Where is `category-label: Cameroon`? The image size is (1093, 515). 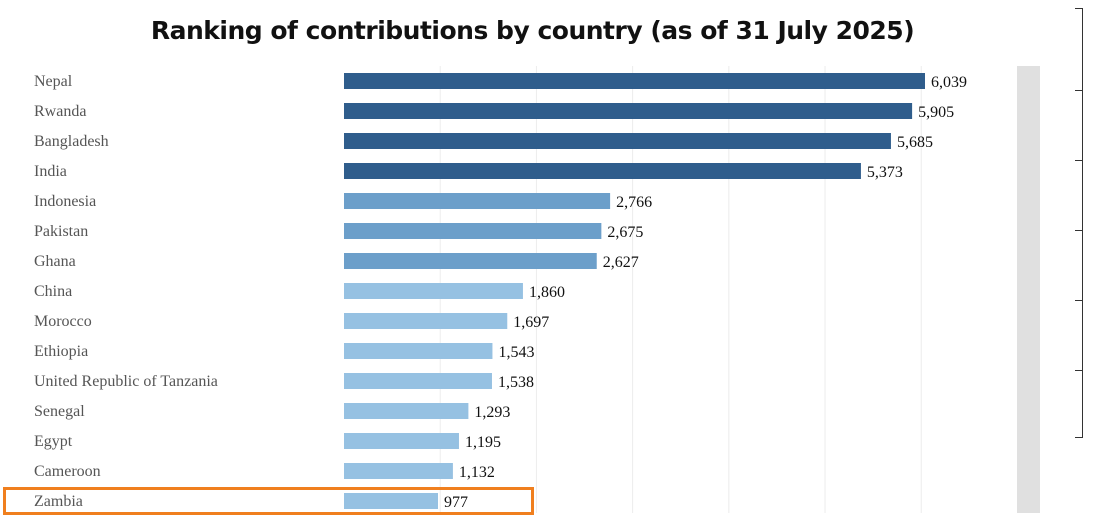
category-label: Cameroon is located at coordinates (67, 471).